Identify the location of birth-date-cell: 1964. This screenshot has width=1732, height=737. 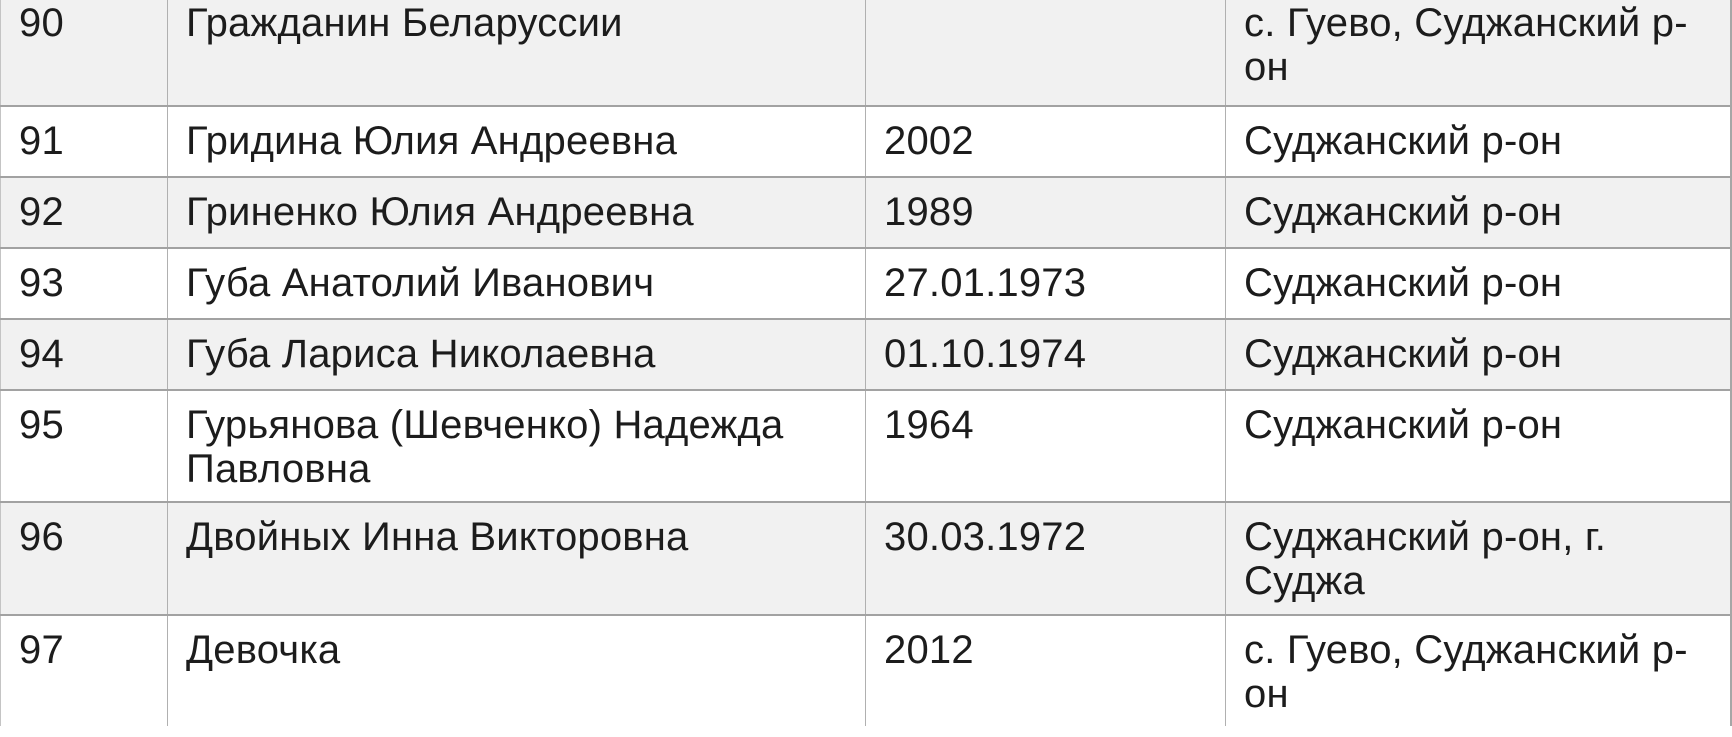
(1045, 445).